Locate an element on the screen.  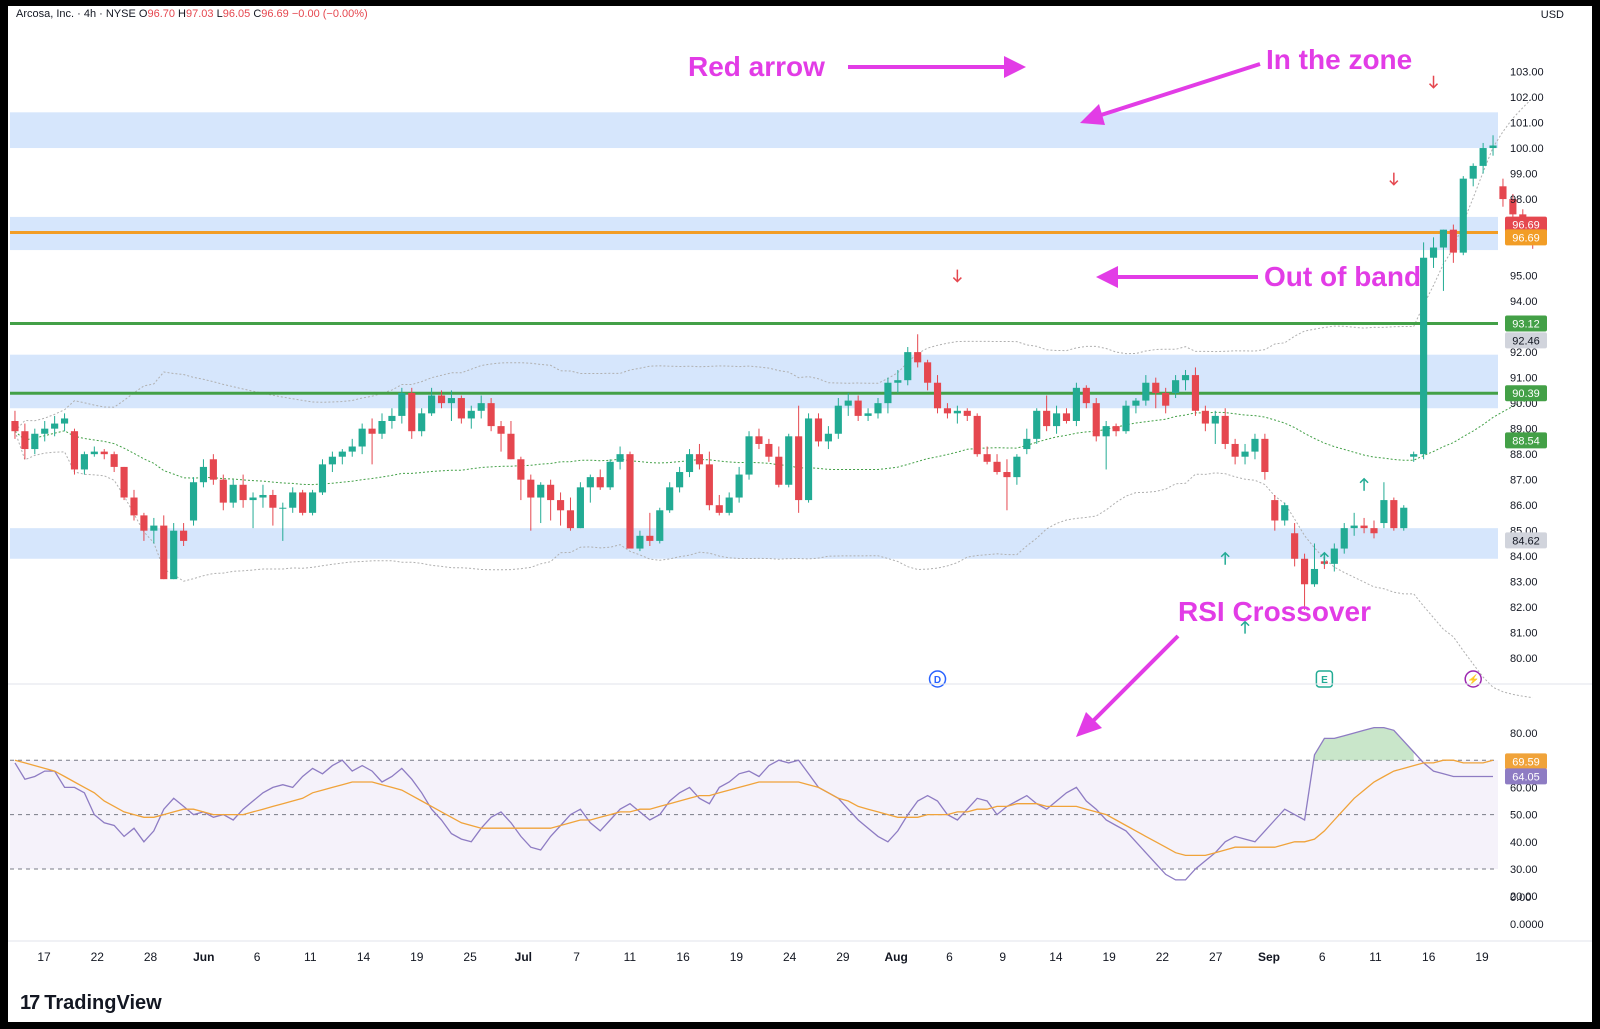
price-badge: 90.39 is located at coordinates (1526, 393).